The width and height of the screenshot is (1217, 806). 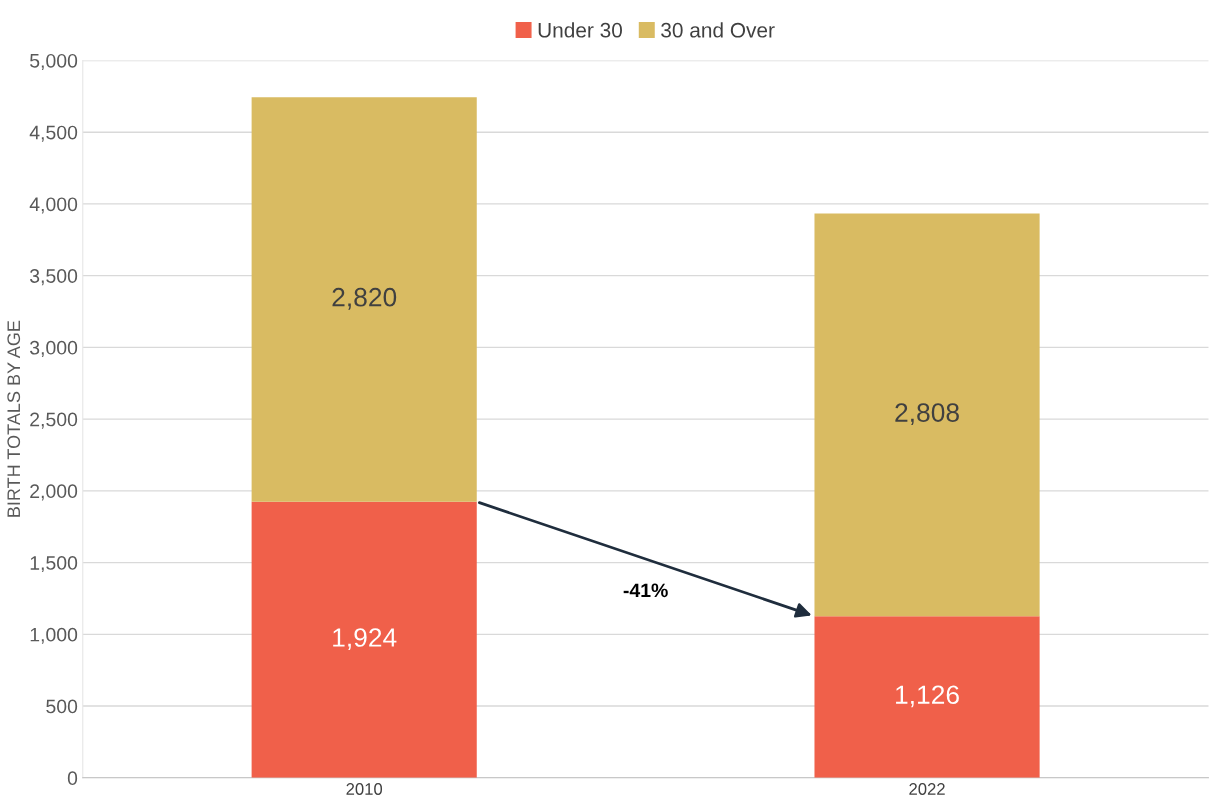 What do you see at coordinates (62, 706) in the screenshot?
I see `y-tick-label: 500` at bounding box center [62, 706].